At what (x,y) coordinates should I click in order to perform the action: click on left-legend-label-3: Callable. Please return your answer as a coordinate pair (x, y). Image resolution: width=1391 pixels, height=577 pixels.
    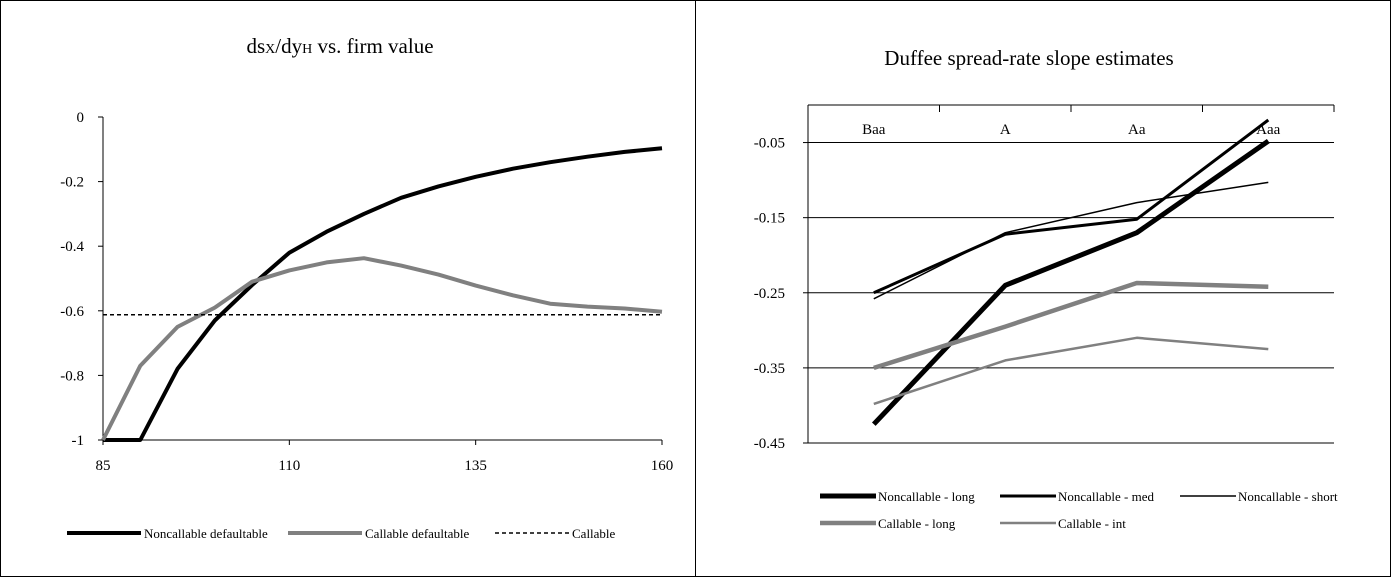
    Looking at the image, I should click on (594, 533).